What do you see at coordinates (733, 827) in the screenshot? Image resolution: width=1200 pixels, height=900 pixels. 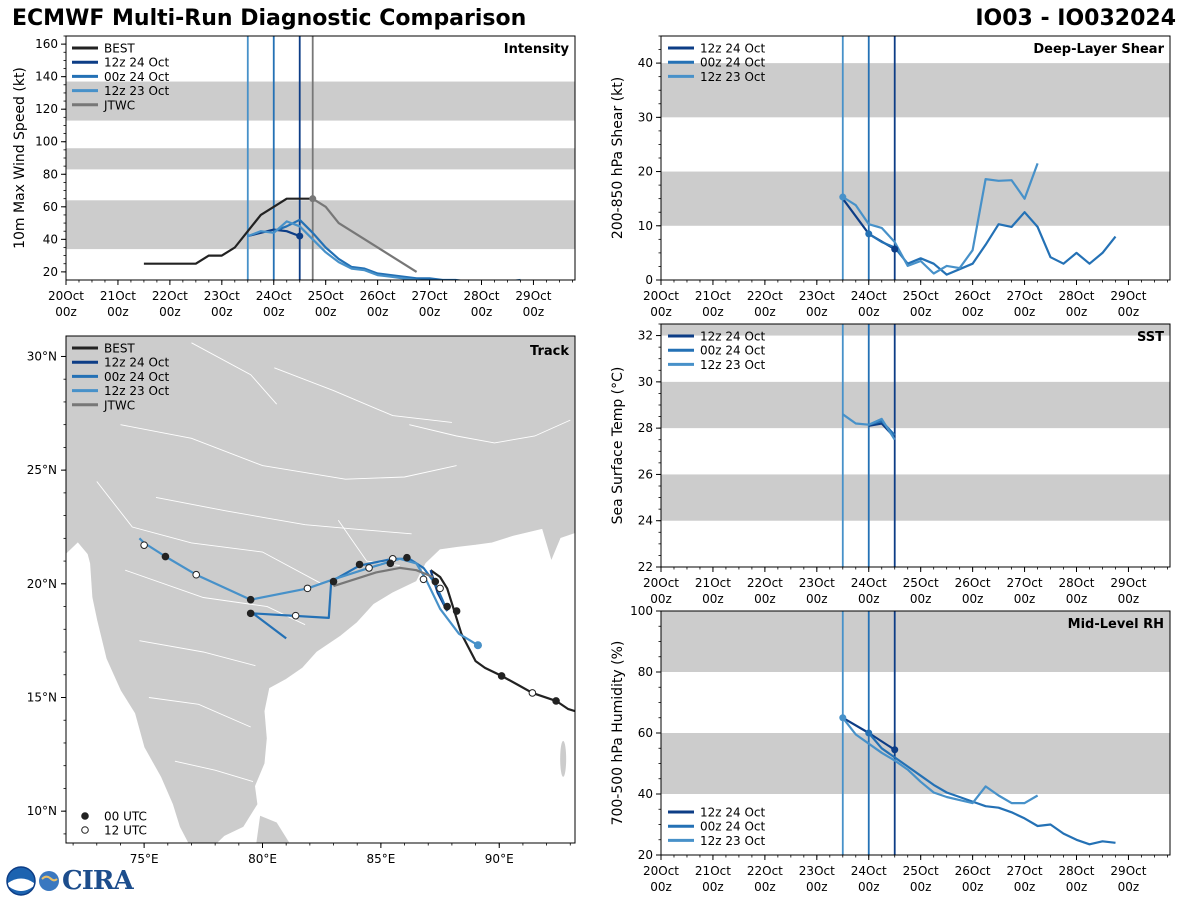 I see `legend-label-00z-24-oct: 00z 24 Oct` at bounding box center [733, 827].